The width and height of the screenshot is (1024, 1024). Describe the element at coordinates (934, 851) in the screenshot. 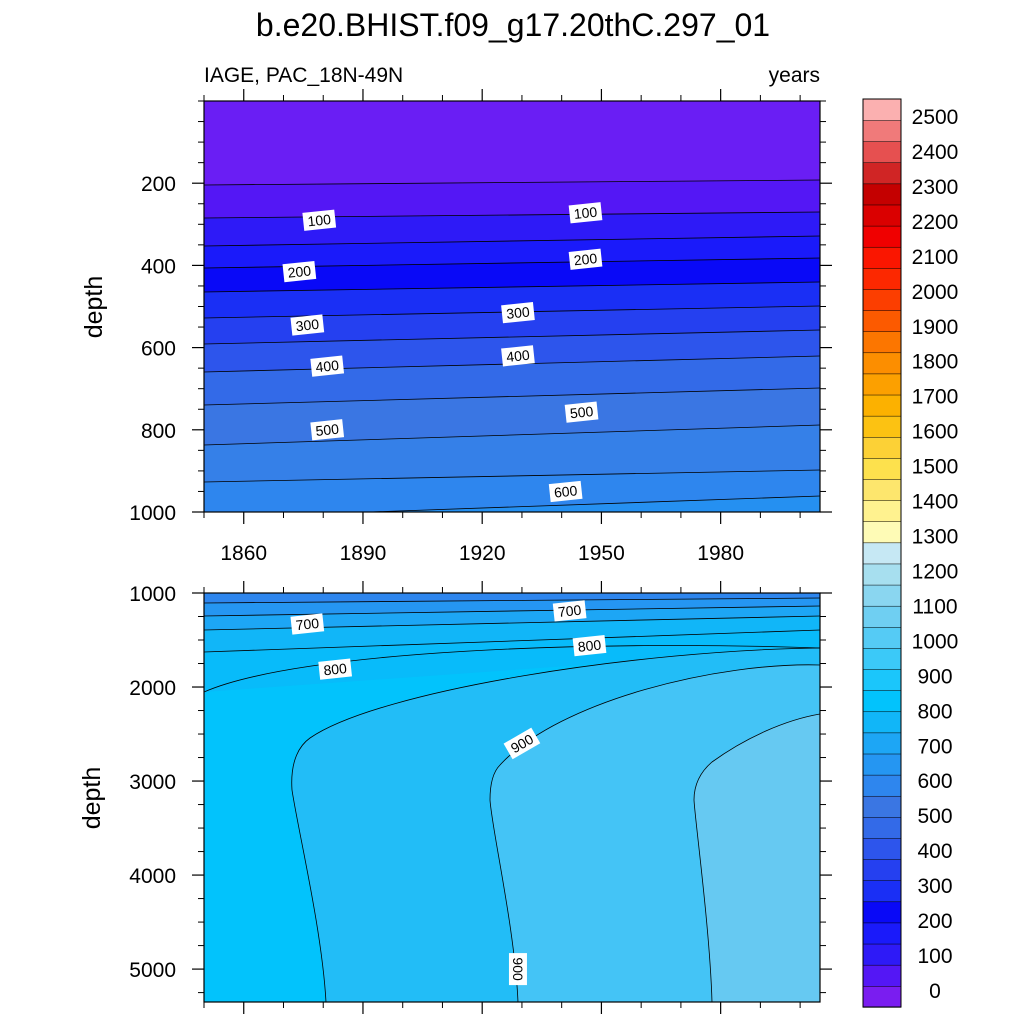

I see `colorbar-label: 400` at that location.